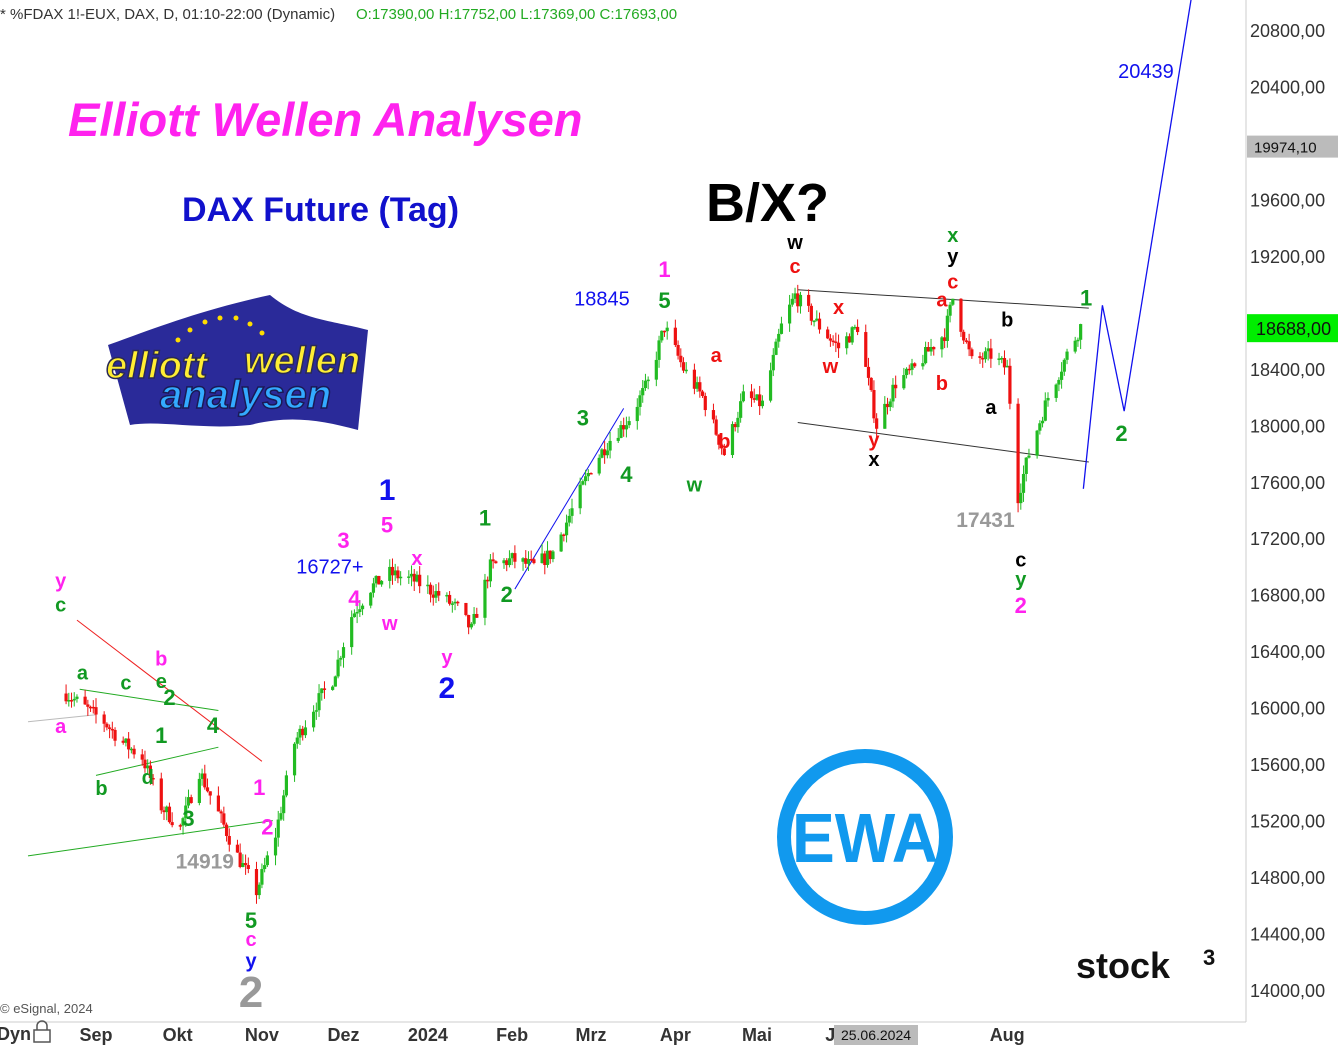 This screenshot has height=1050, width=1338. Describe the element at coordinates (251, 920) in the screenshot. I see `wave-label: 5` at that location.